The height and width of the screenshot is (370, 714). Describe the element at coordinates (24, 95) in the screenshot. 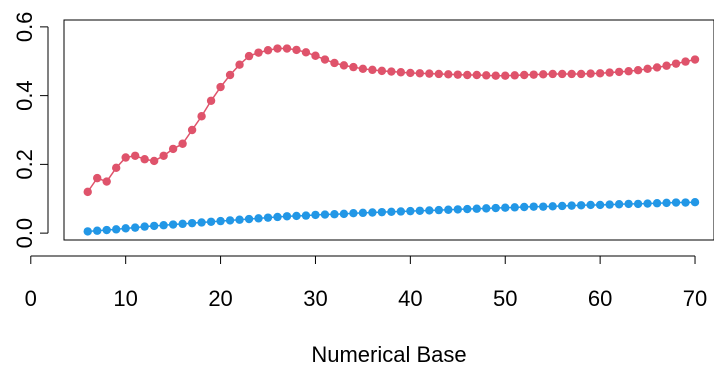

I see `y-tick-label: 0.4` at that location.